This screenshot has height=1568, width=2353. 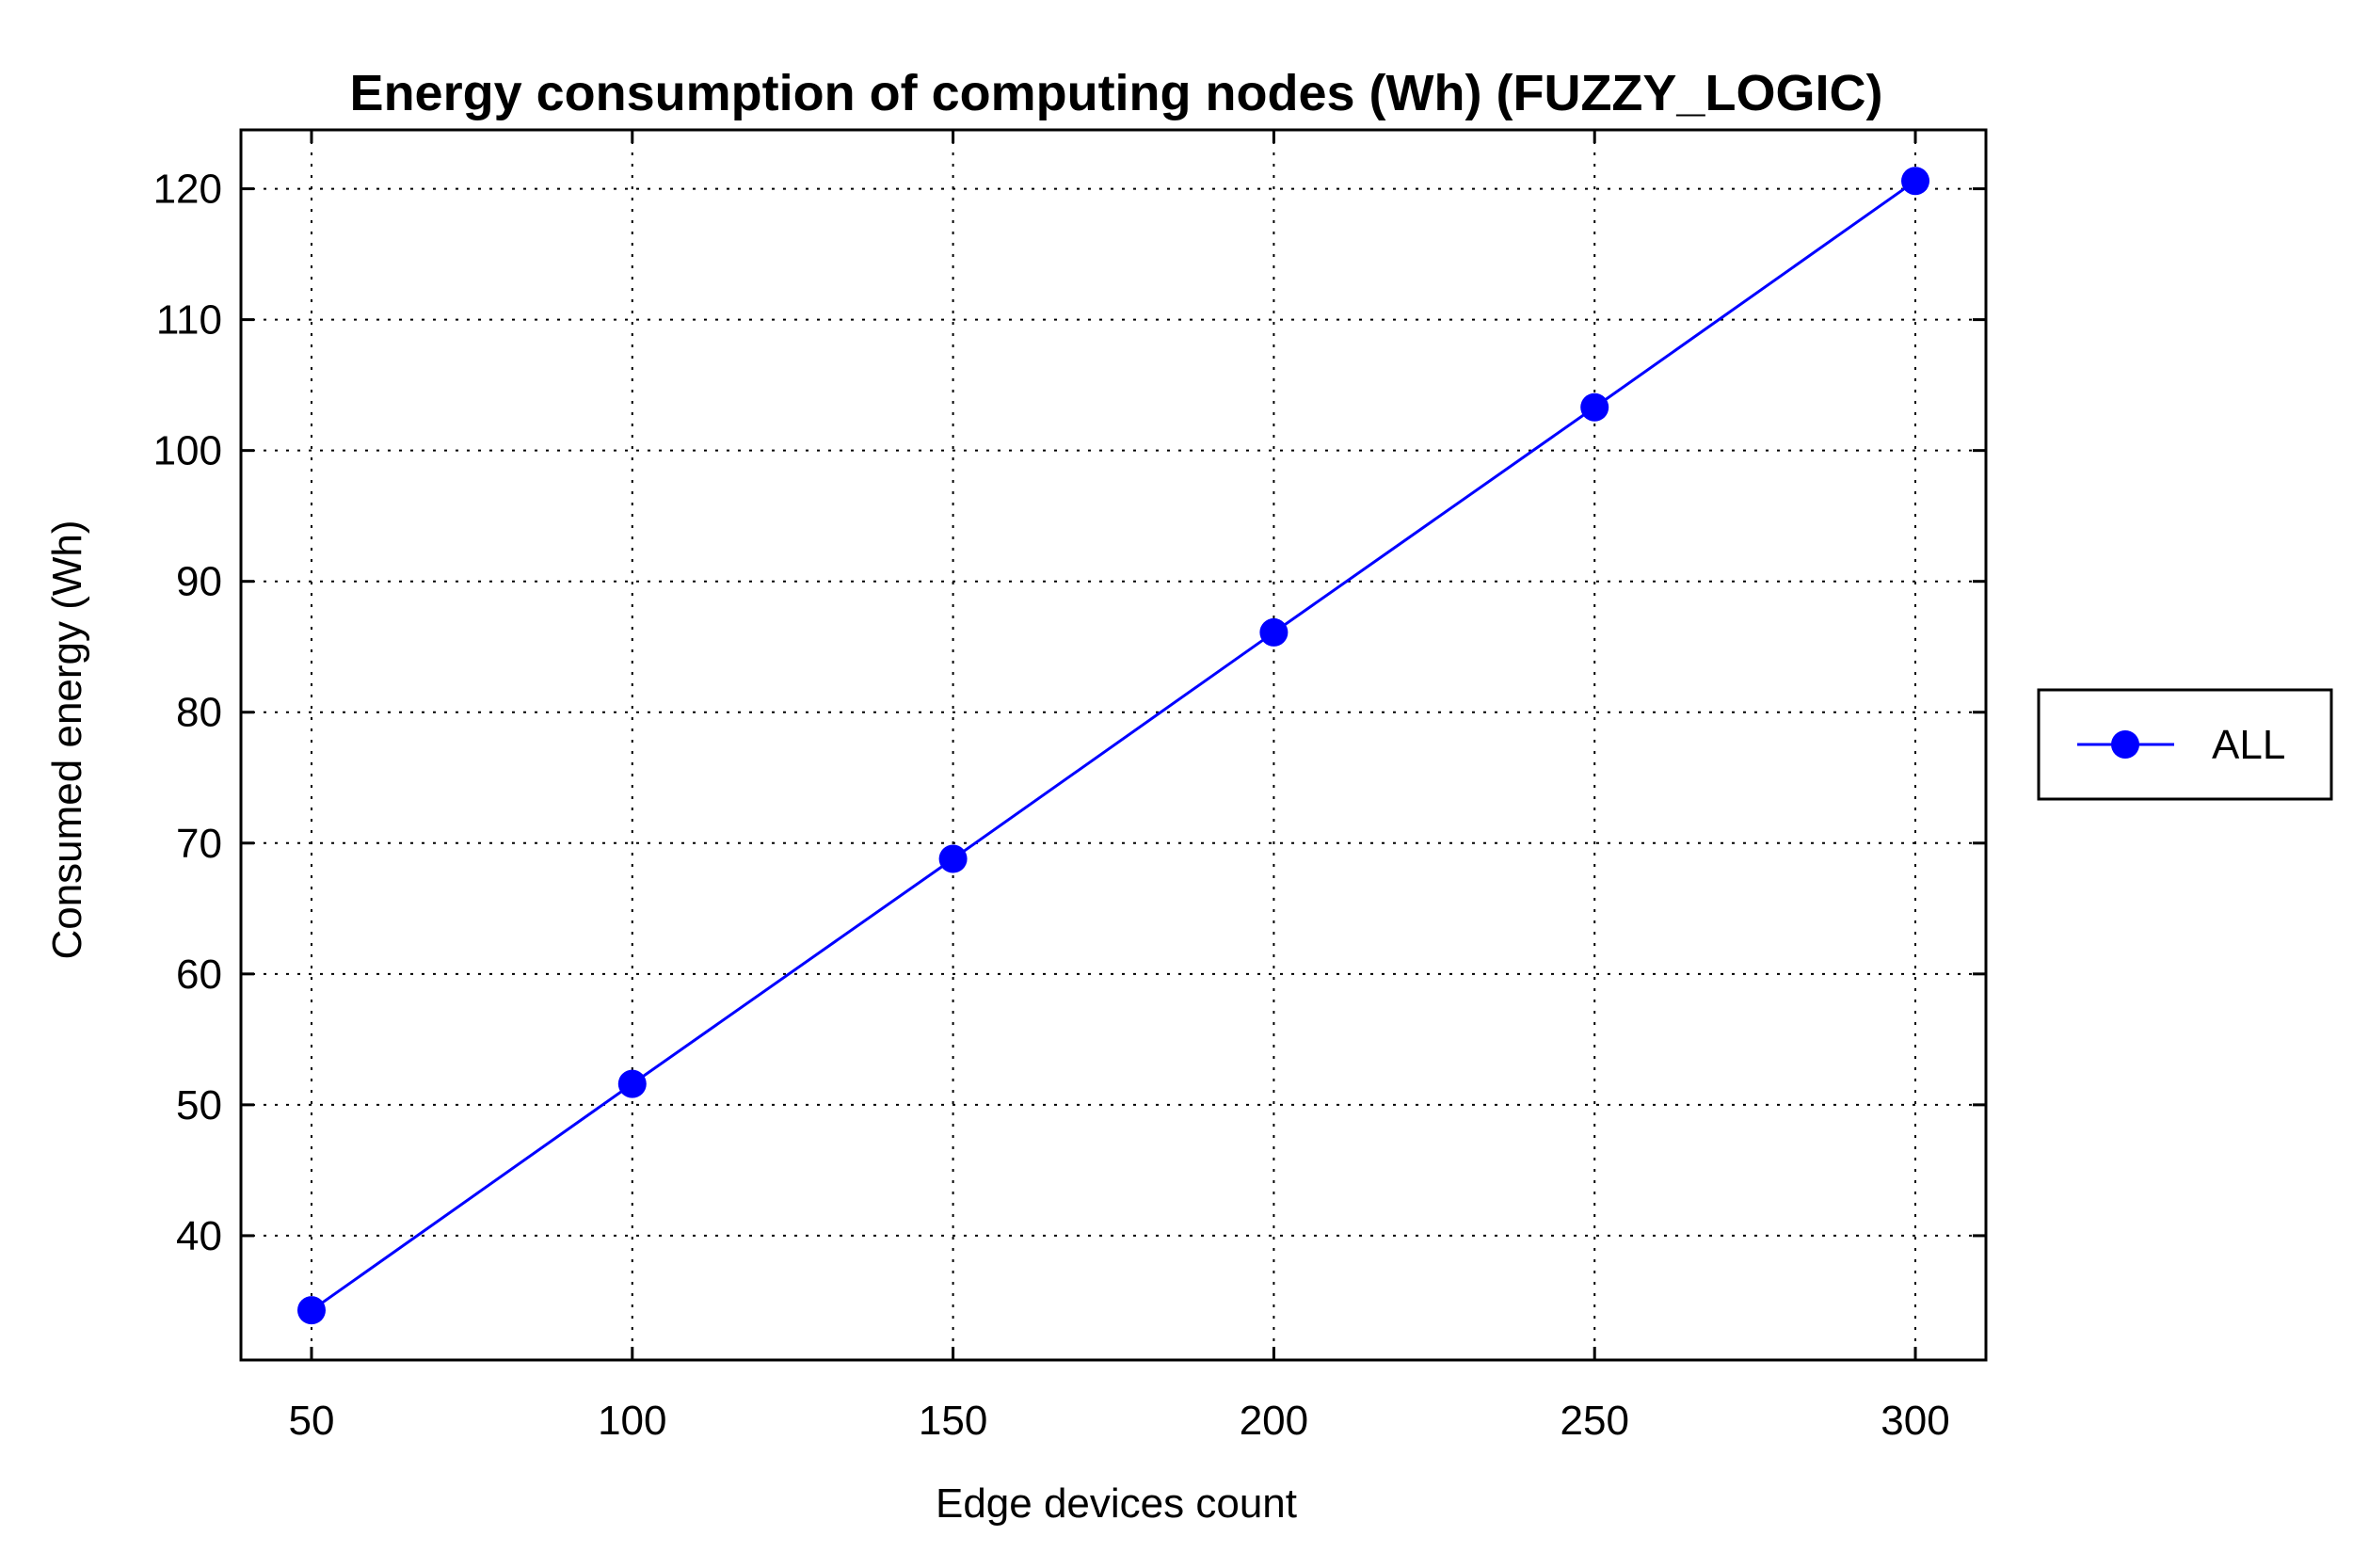 What do you see at coordinates (188, 451) in the screenshot?
I see `y-tick-label: 100` at bounding box center [188, 451].